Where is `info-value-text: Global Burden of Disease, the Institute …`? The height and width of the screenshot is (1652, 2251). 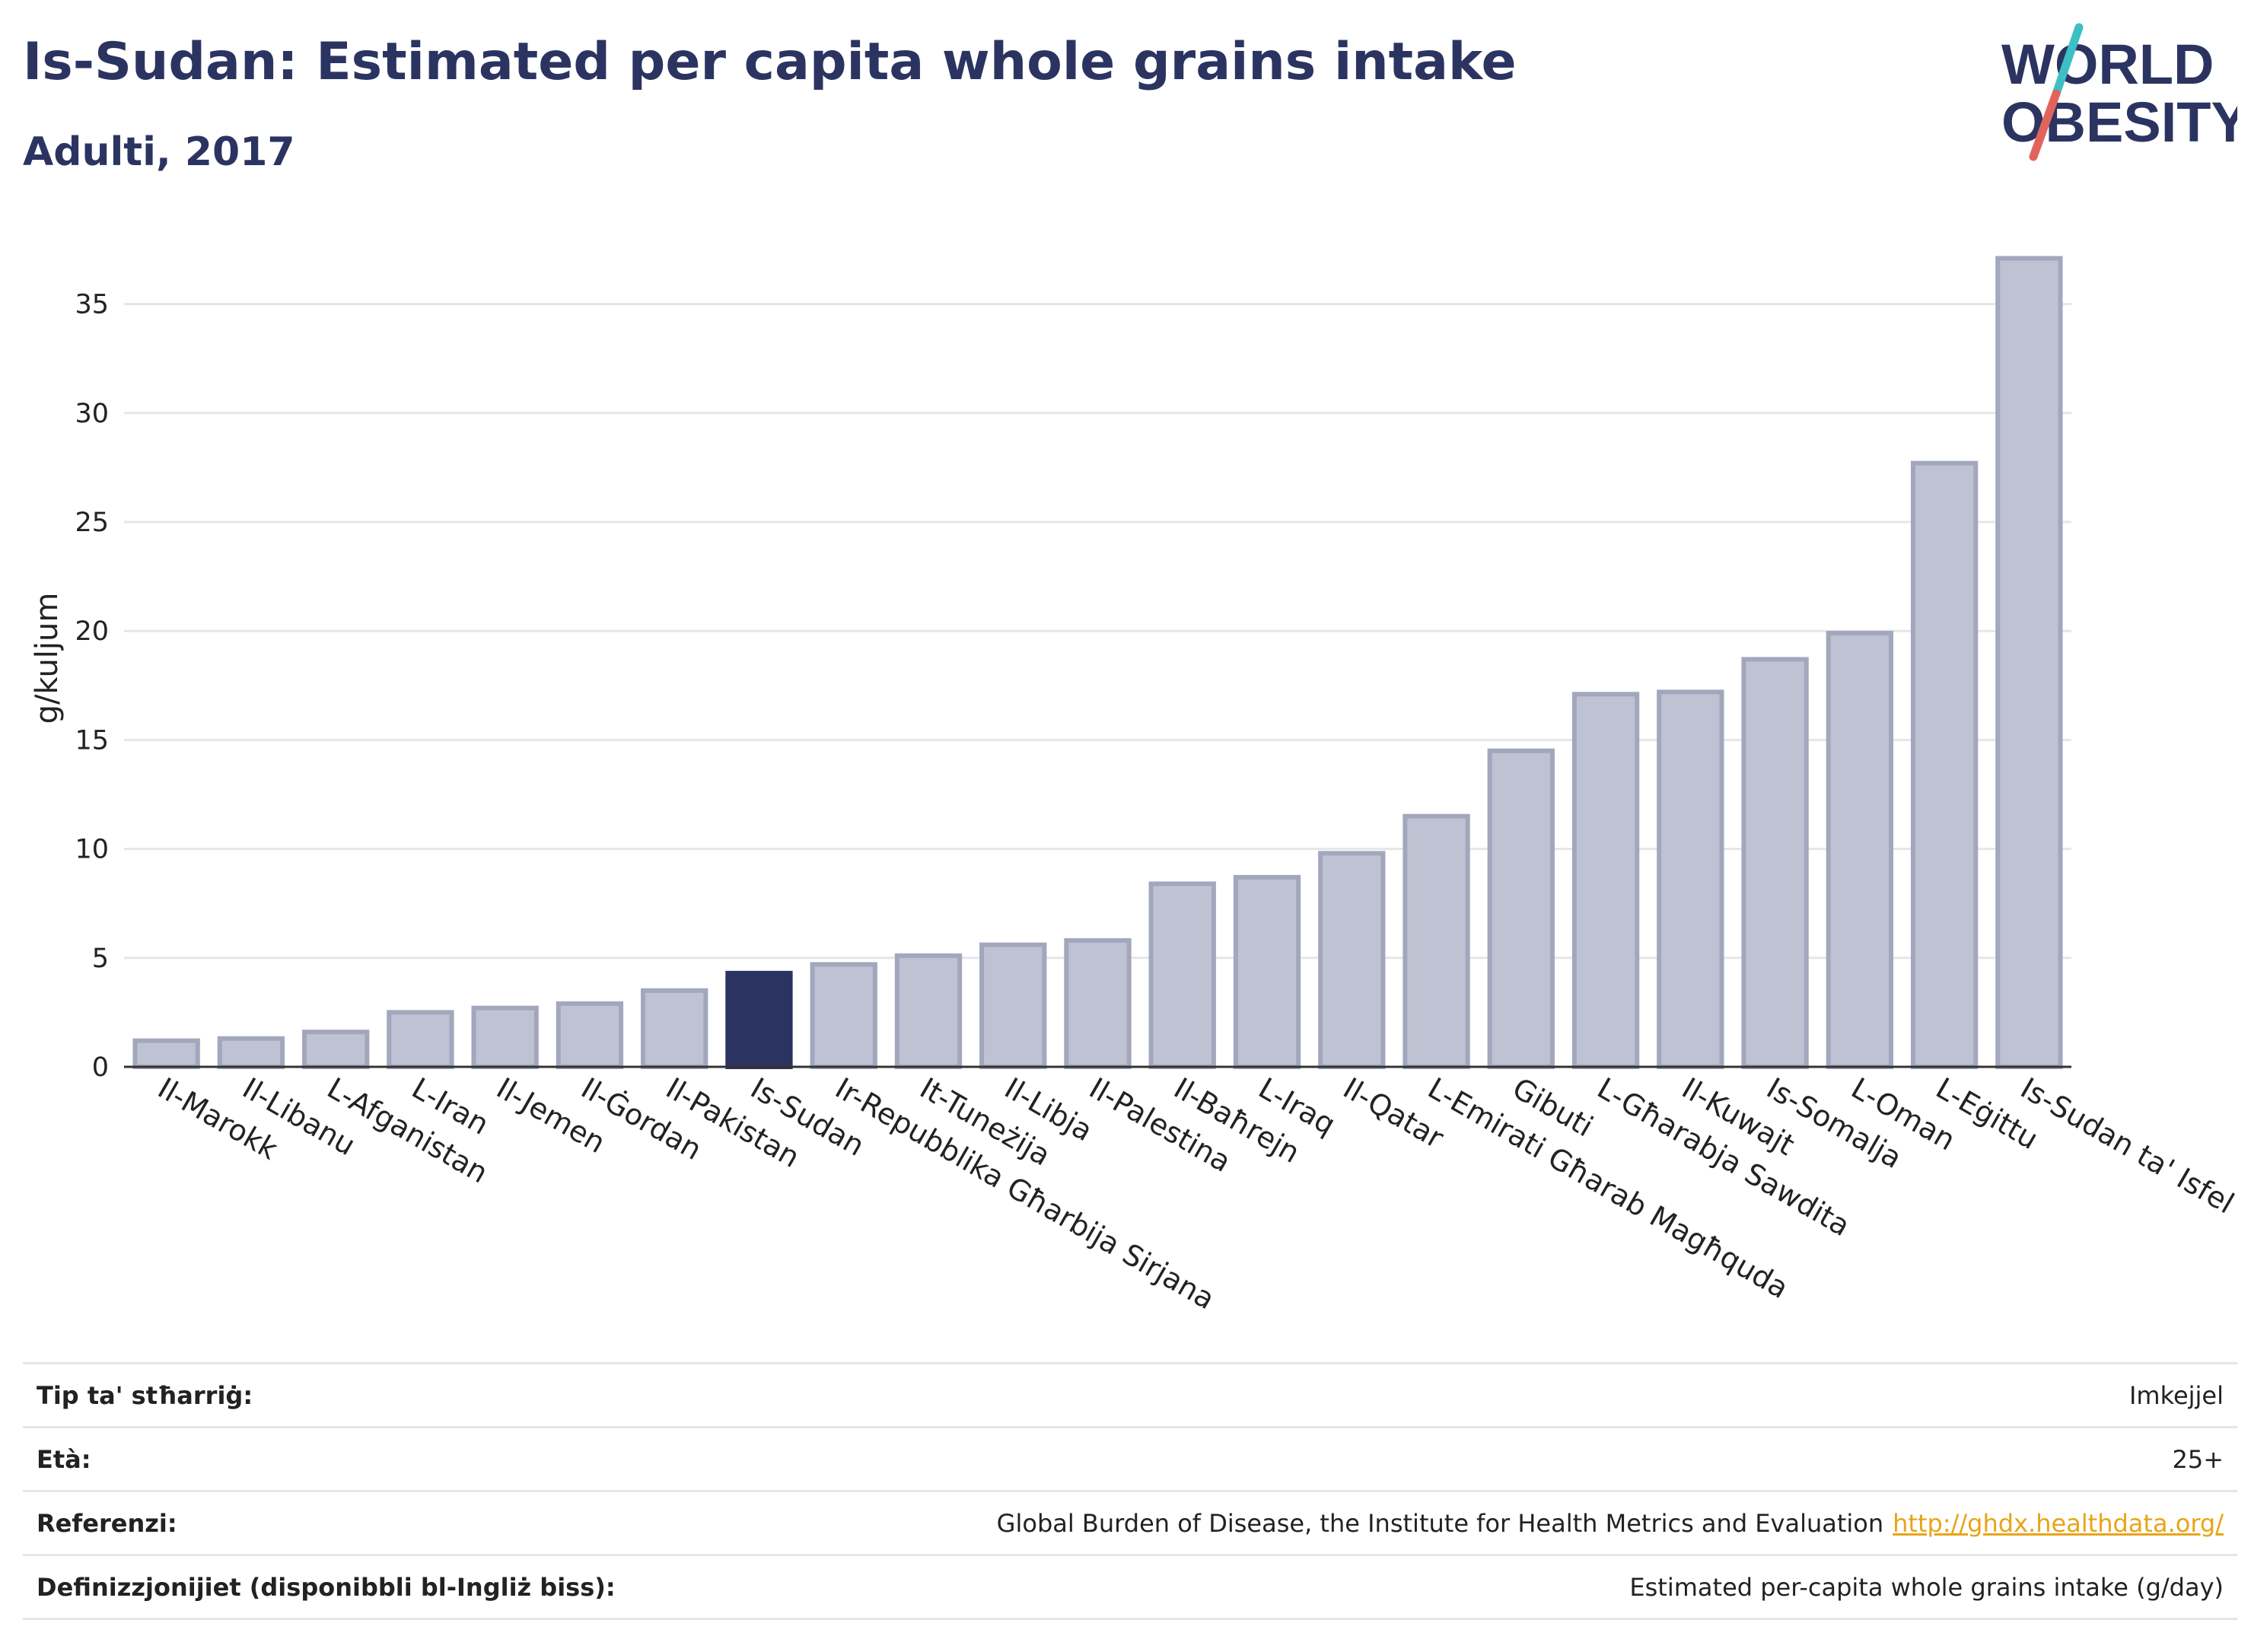
info-value-text: Global Burden of Disease, the Institute … is located at coordinates (1440, 1523).